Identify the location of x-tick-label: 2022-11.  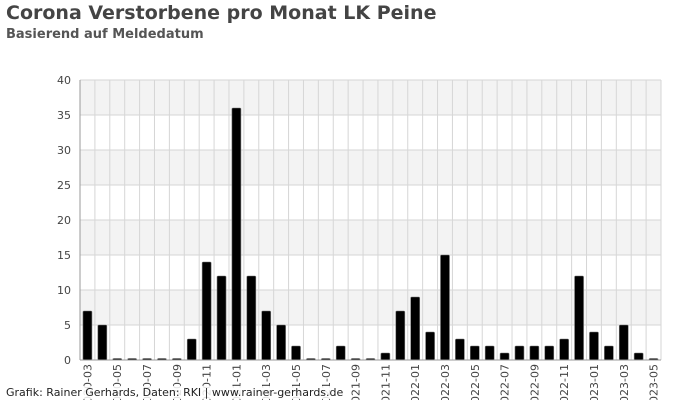
(564, 382).